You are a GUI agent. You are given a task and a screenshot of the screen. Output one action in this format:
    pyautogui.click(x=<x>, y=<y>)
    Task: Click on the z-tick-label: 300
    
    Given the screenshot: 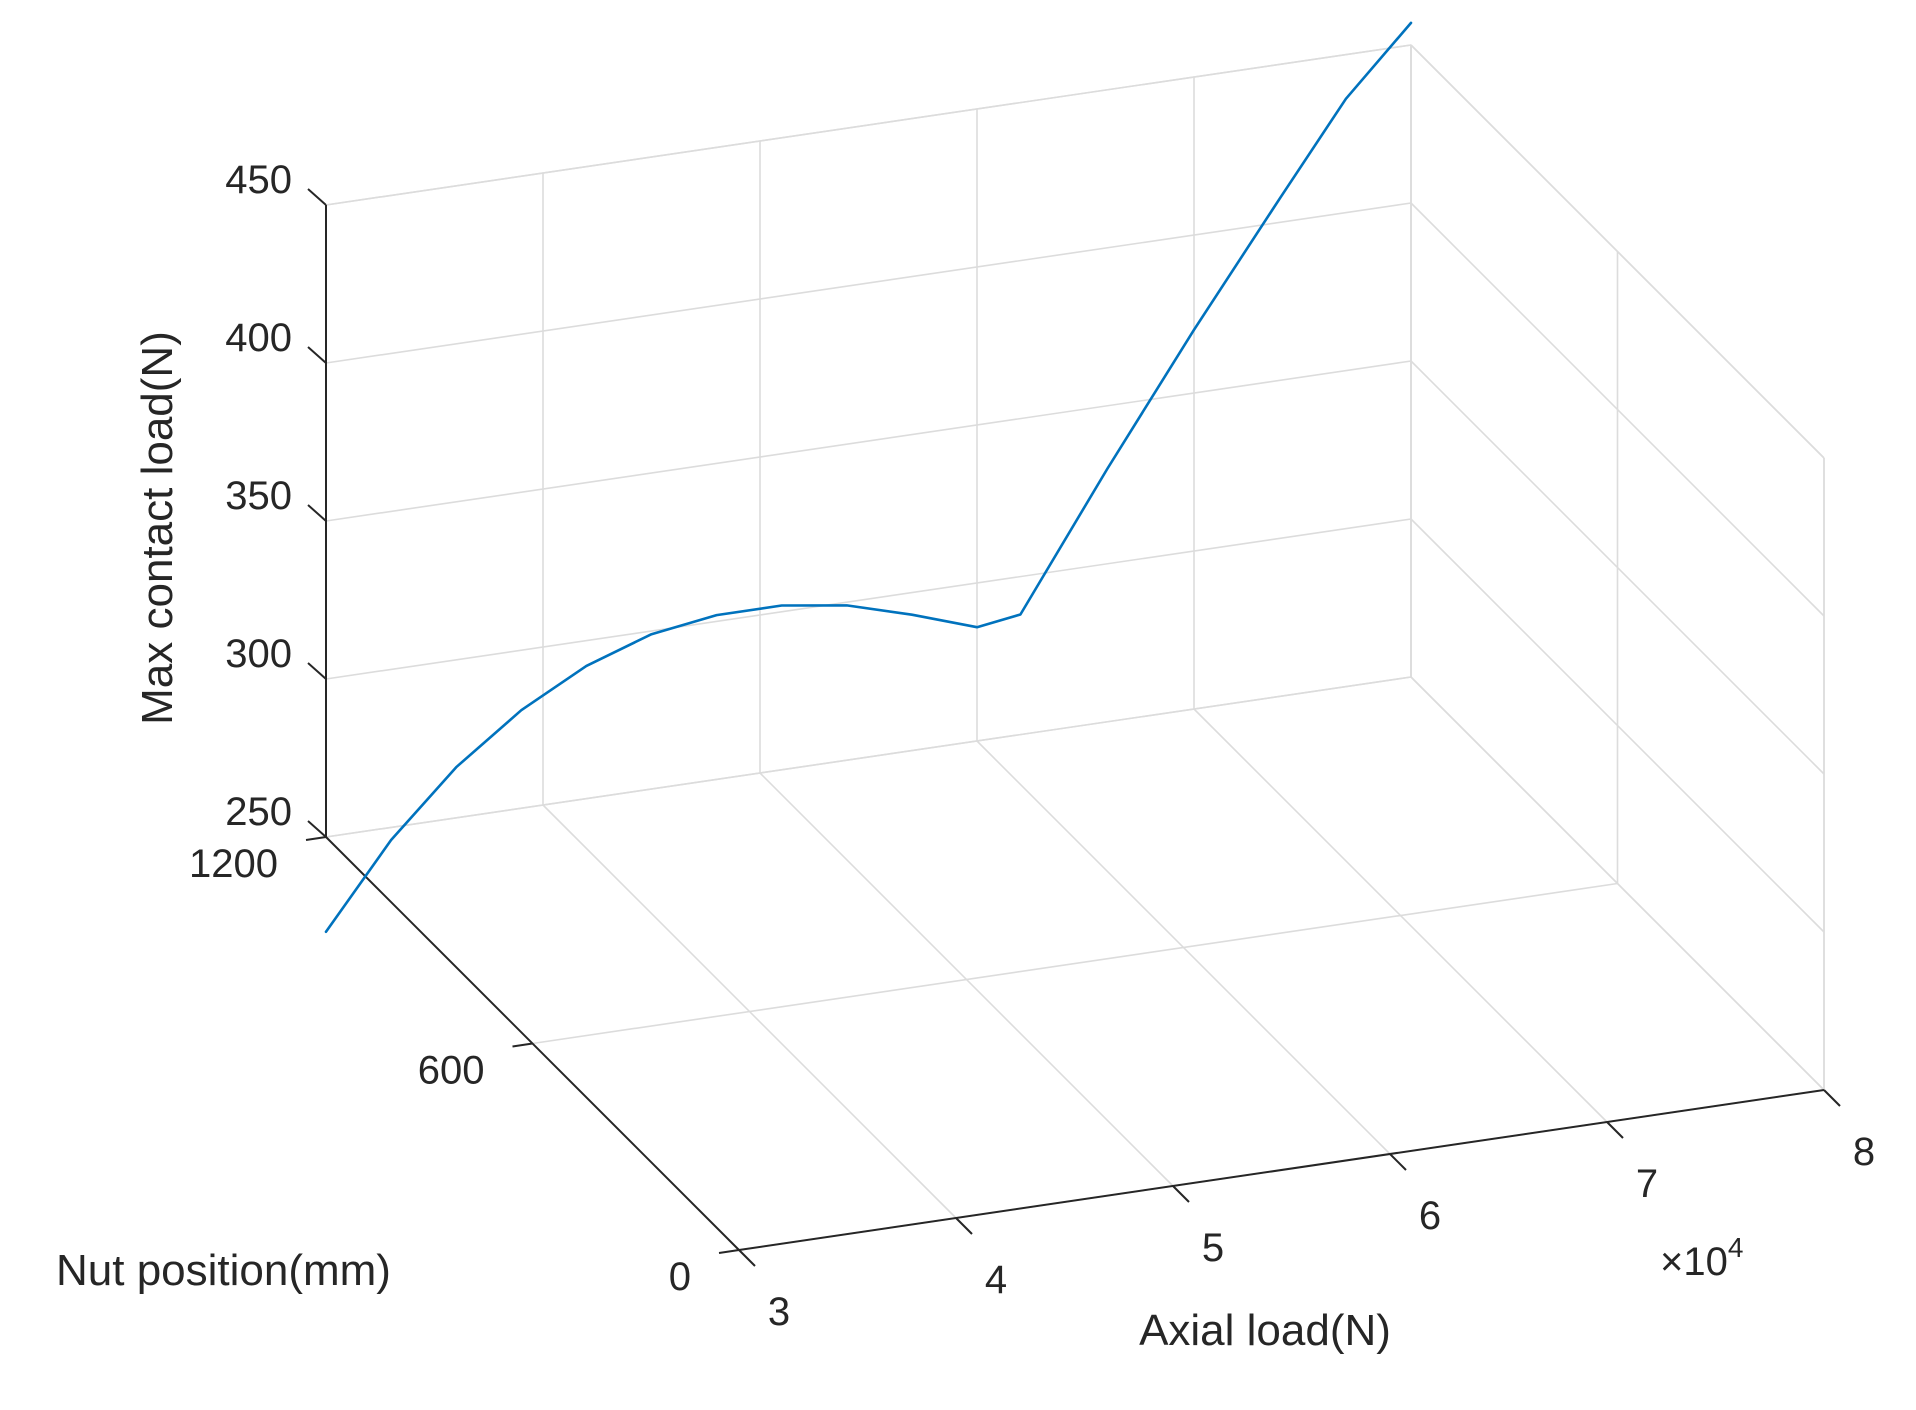 What is the action you would take?
    pyautogui.click(x=258, y=654)
    